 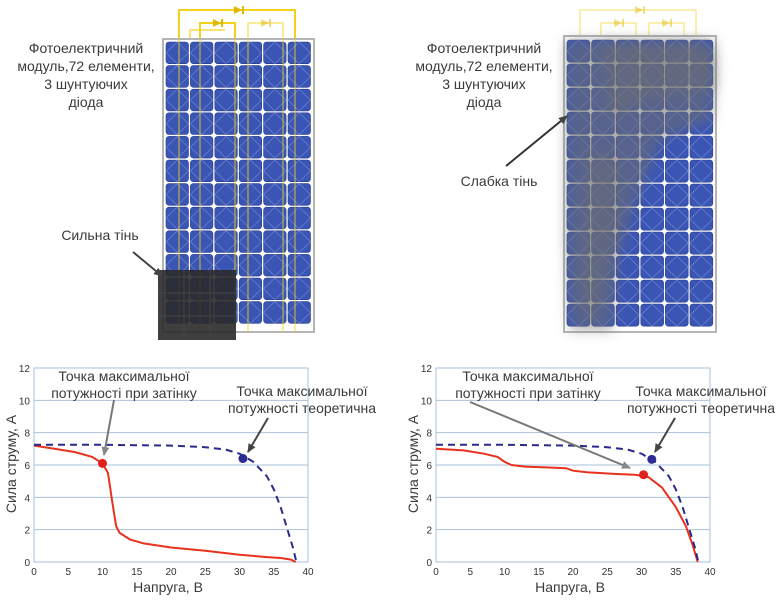 What do you see at coordinates (147, 264) in the screenshot?
I see `strong-shade-pointer` at bounding box center [147, 264].